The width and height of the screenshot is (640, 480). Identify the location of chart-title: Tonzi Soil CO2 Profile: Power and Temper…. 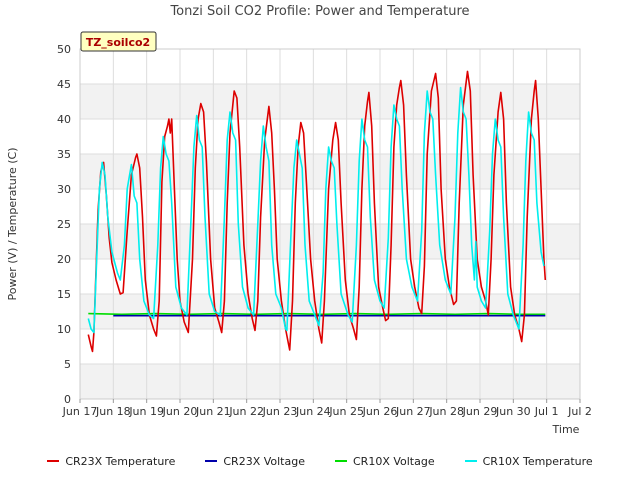
(319, 11).